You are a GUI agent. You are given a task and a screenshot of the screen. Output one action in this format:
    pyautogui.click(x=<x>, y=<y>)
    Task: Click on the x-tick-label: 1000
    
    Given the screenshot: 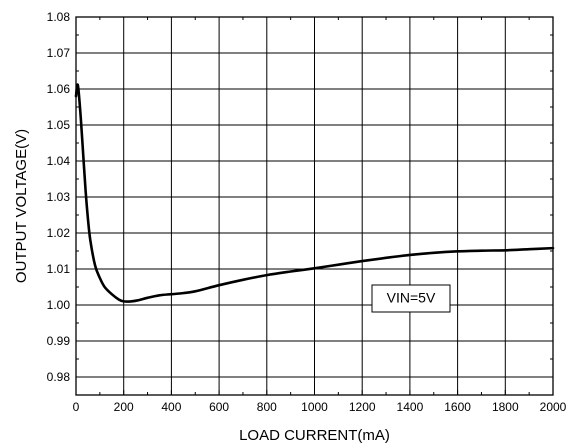 What is the action you would take?
    pyautogui.click(x=314, y=407)
    